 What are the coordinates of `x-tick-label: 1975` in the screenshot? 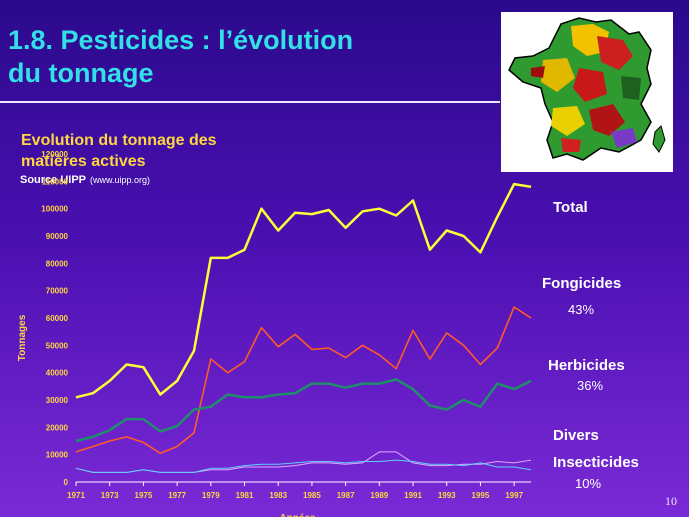 It's located at (144, 495).